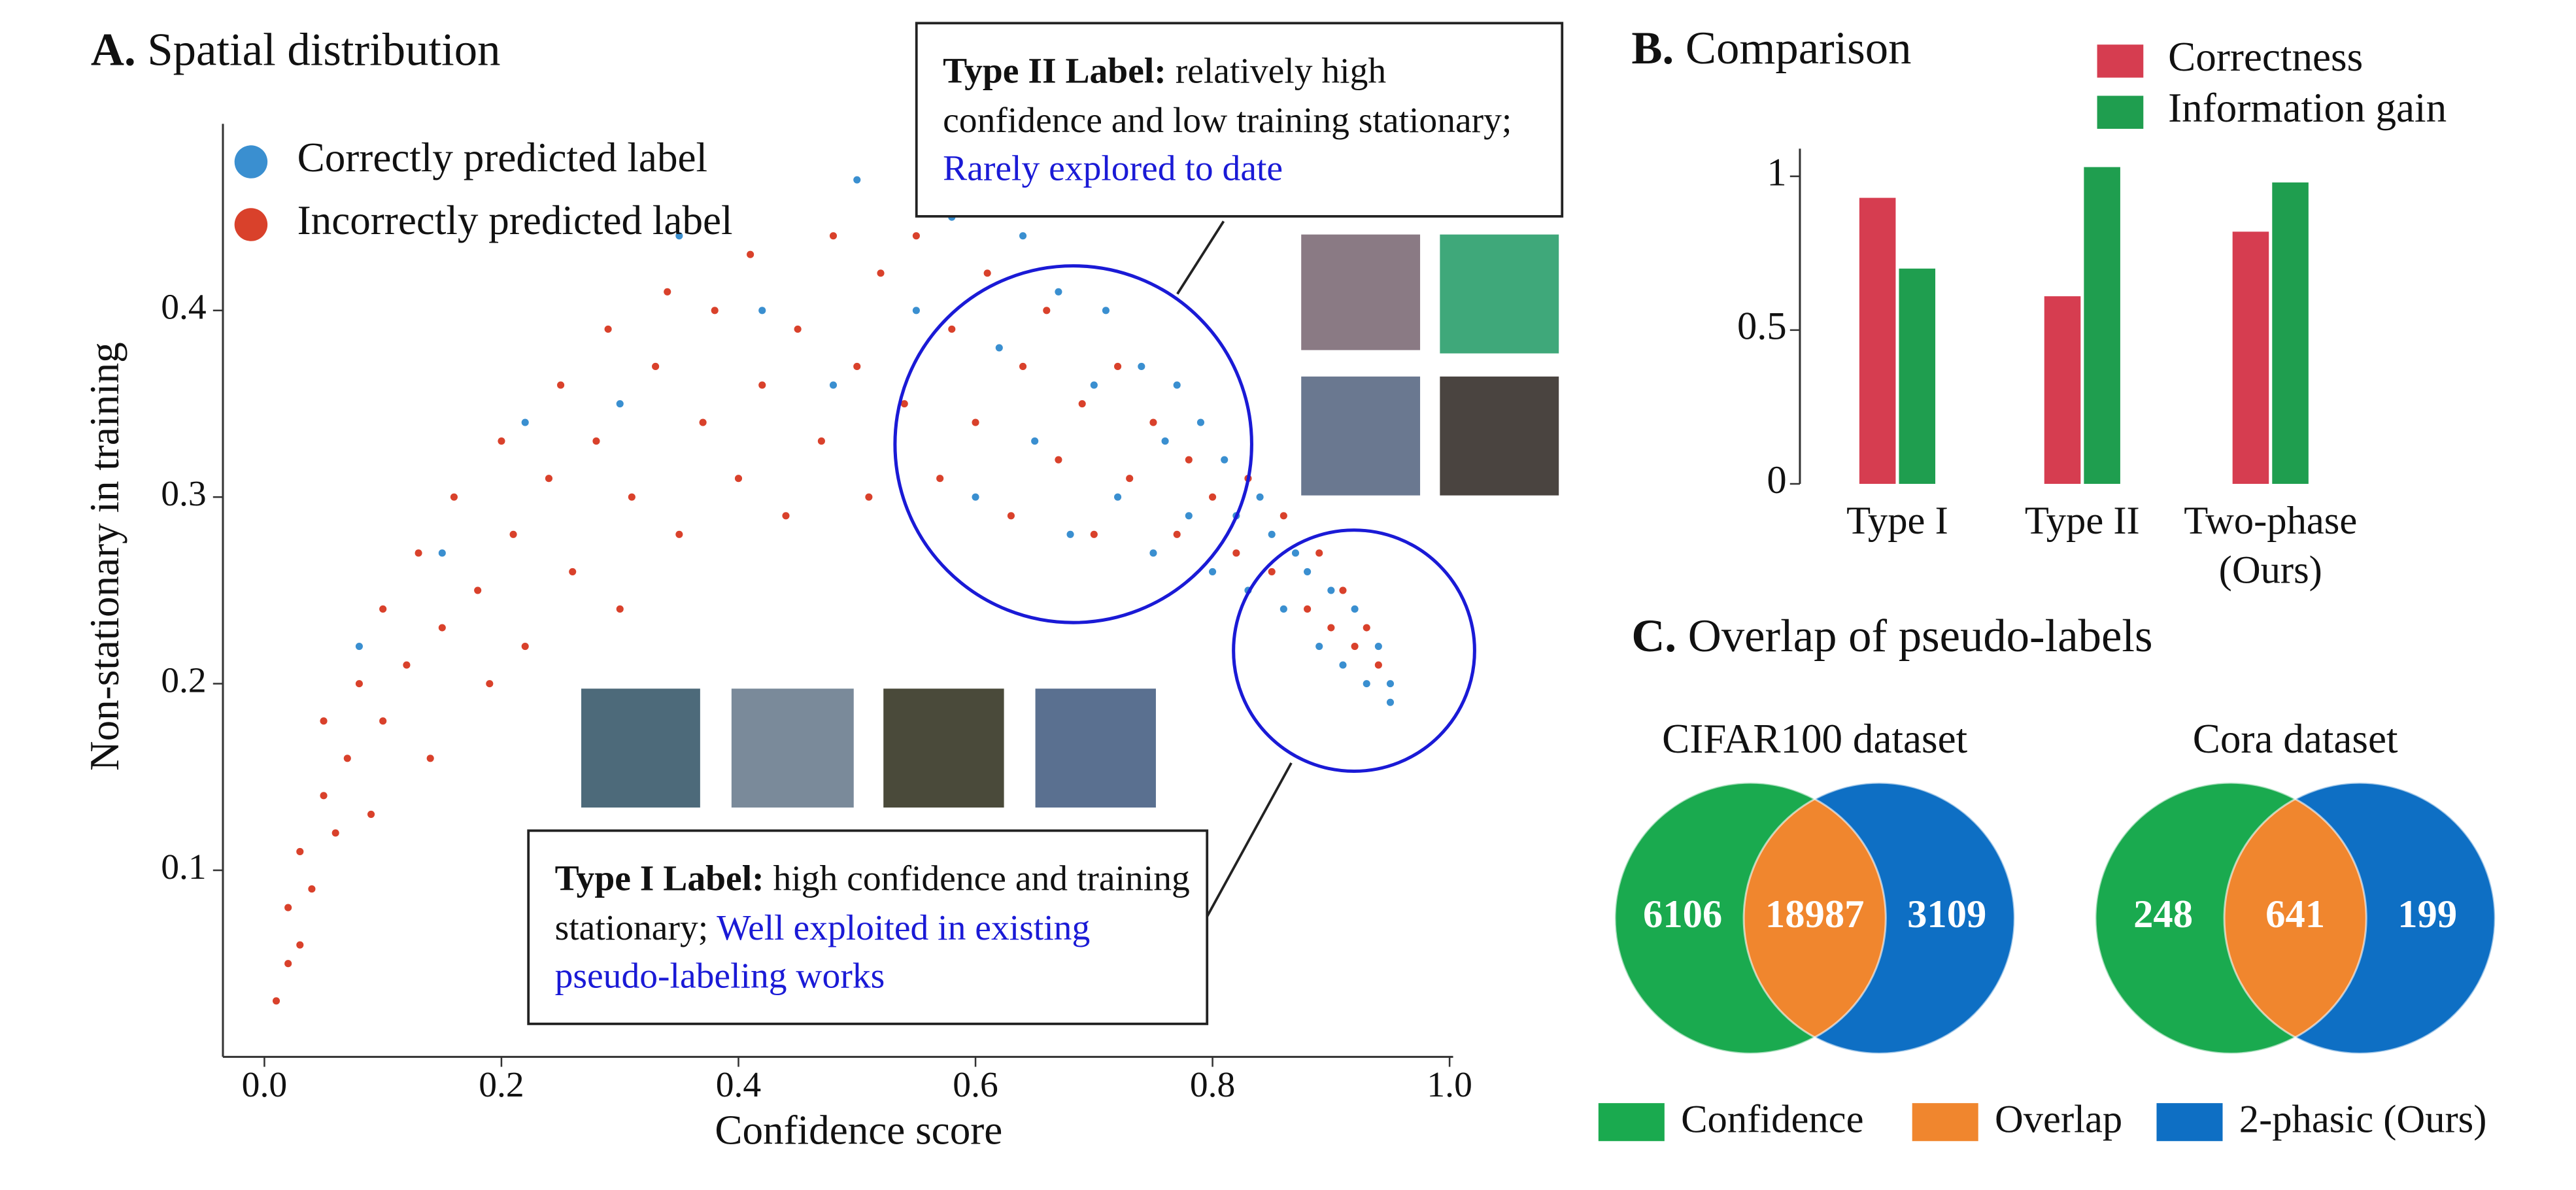 Image resolution: width=2576 pixels, height=1190 pixels. I want to click on x-tick-label: Type I, so click(1897, 521).